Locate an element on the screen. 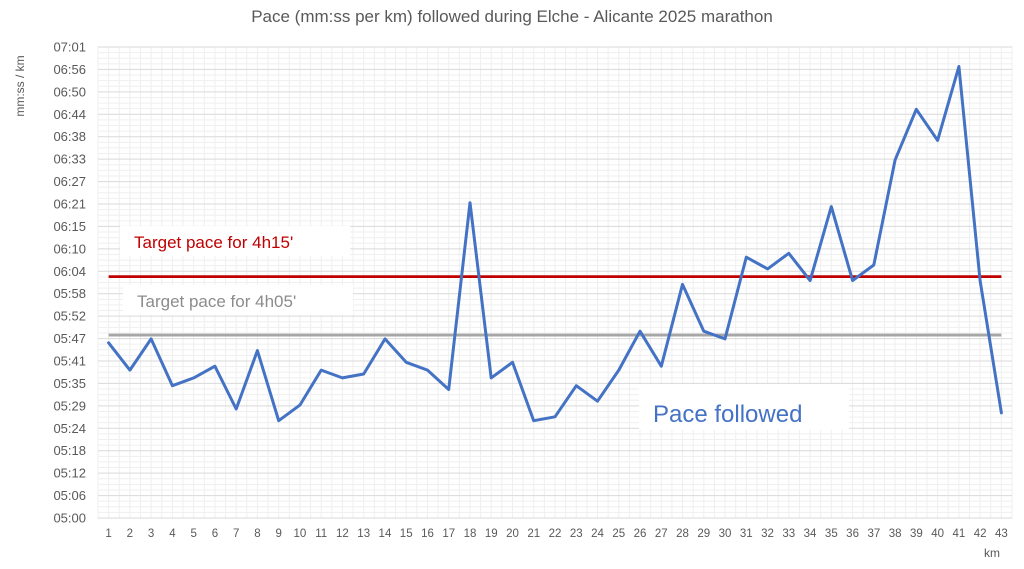  x-tick-label: 30 is located at coordinates (725, 534).